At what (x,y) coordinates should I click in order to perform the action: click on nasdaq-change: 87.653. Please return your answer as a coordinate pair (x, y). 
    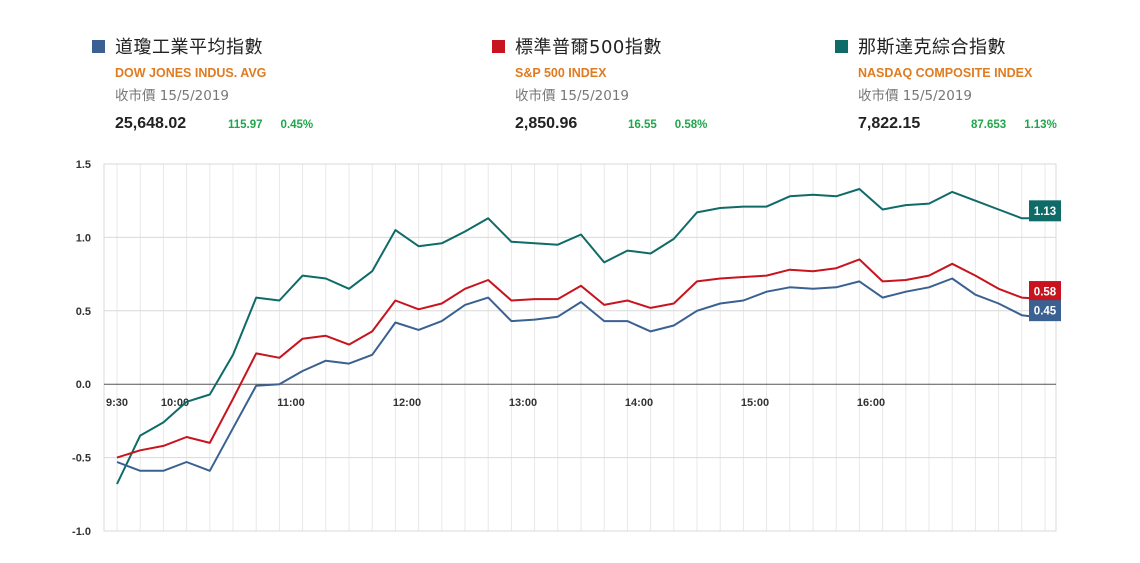
    Looking at the image, I should click on (989, 125).